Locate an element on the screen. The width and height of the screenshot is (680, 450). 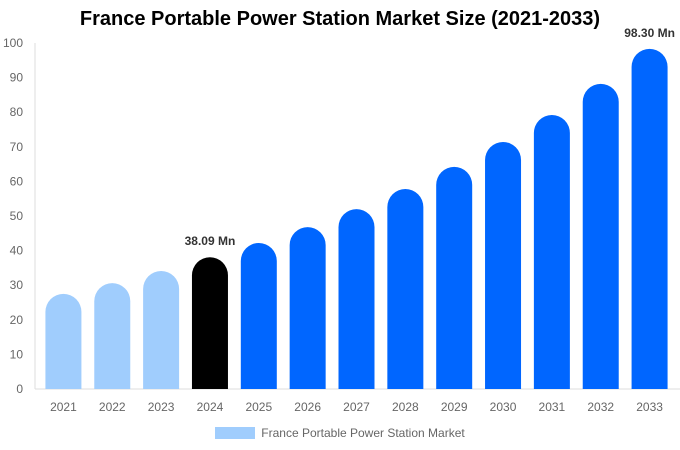
y-tick-label: 70 is located at coordinates (17, 147).